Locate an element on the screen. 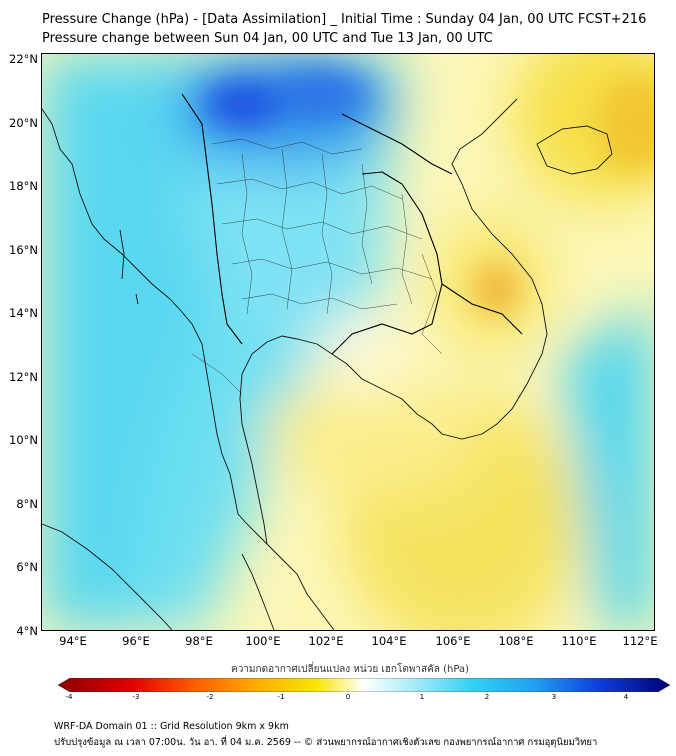 The width and height of the screenshot is (676, 756). lon-label: 112°E is located at coordinates (640, 641).